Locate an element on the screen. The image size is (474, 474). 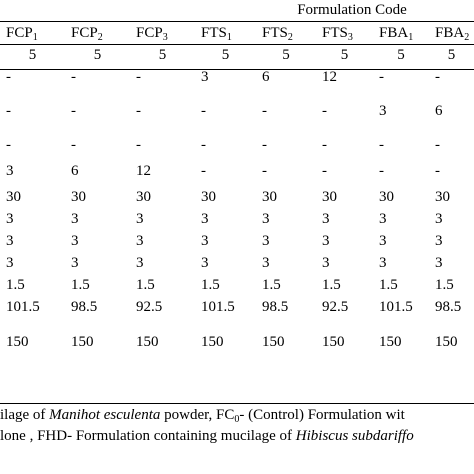
table-row: - - - 3 6 12 - - is located at coordinates (237, 77).